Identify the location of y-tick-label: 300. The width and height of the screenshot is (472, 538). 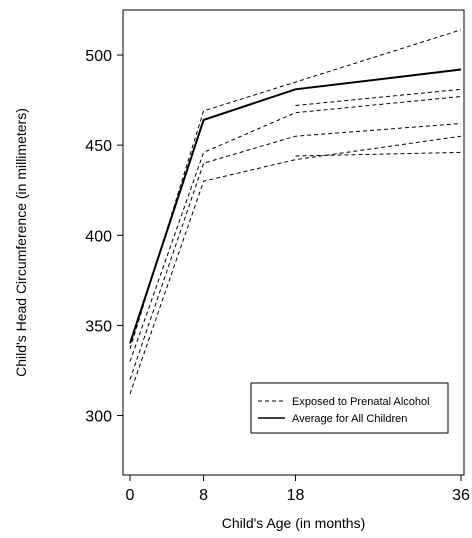
(98, 417).